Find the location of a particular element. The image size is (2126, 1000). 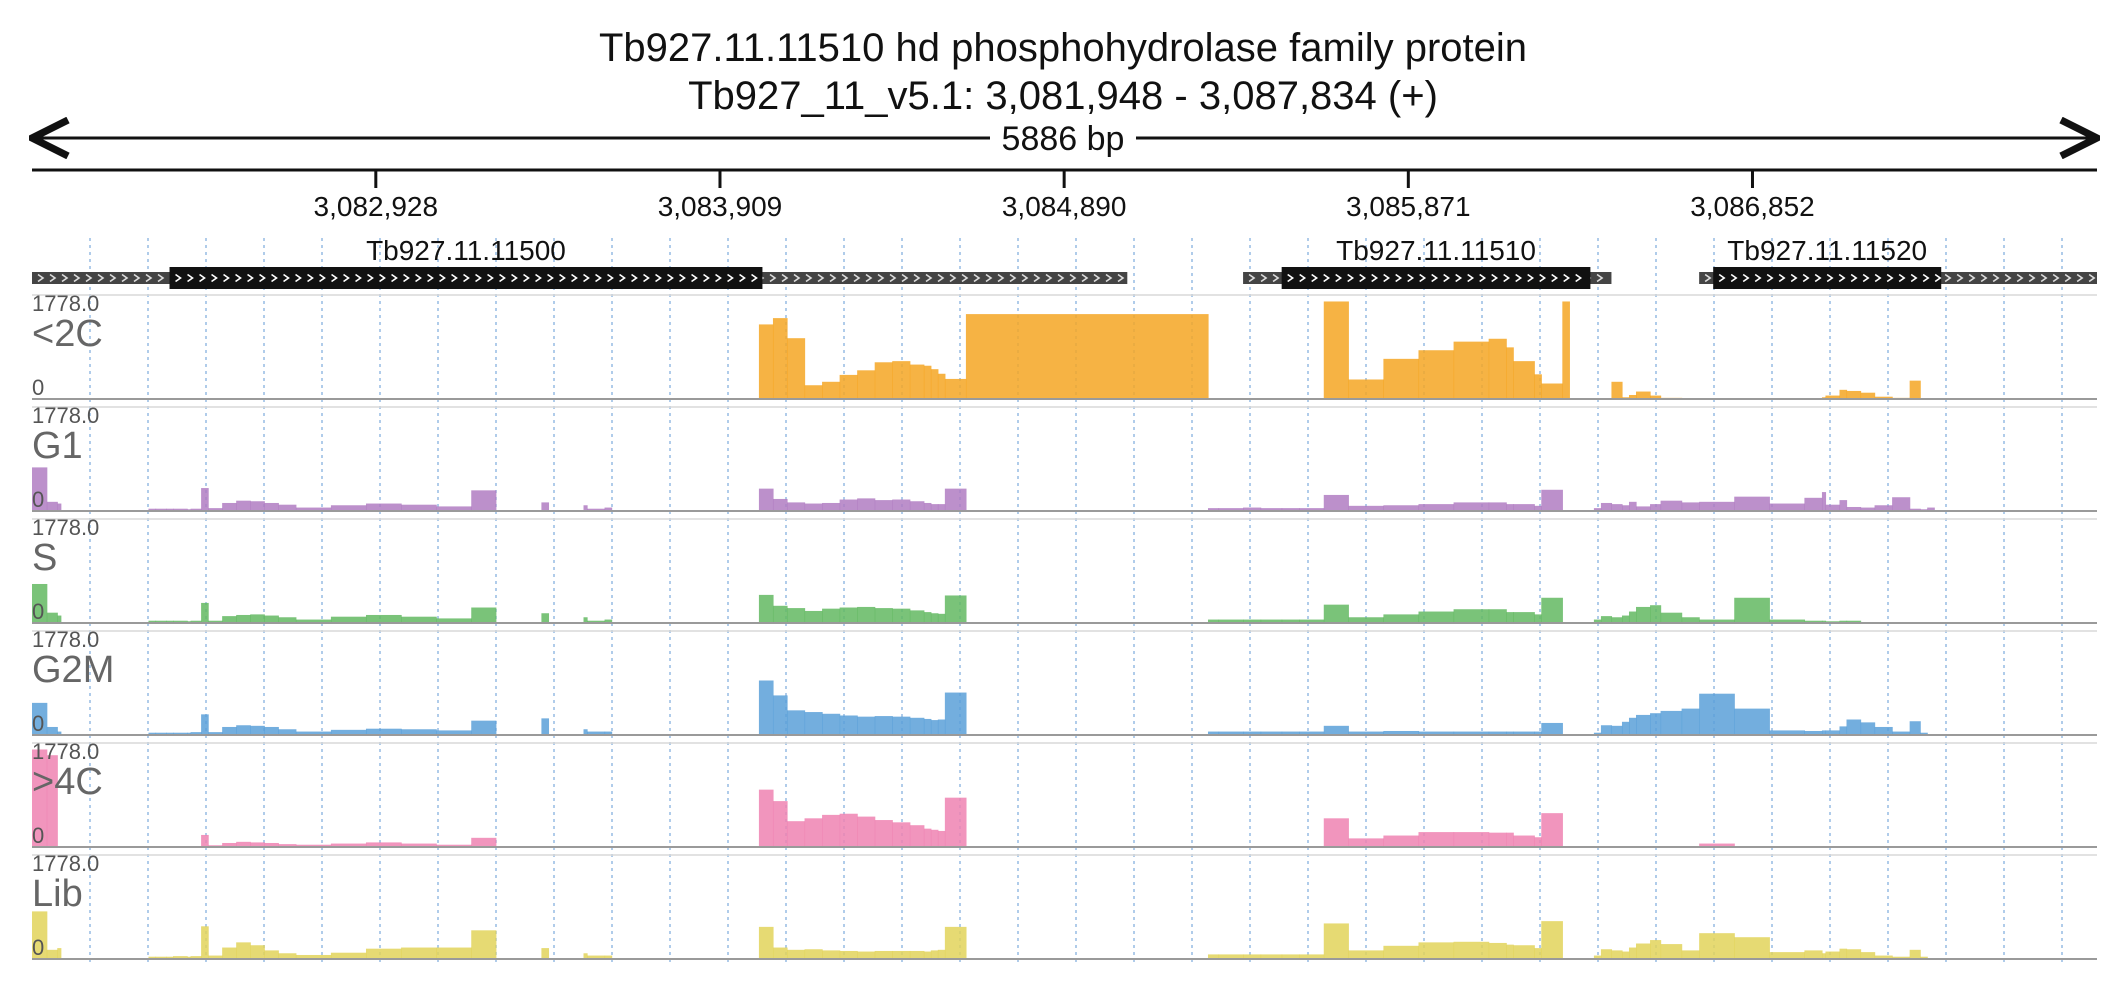

gene-Tb927.11.11500: Tb927.11.11500 is located at coordinates (580, 262).